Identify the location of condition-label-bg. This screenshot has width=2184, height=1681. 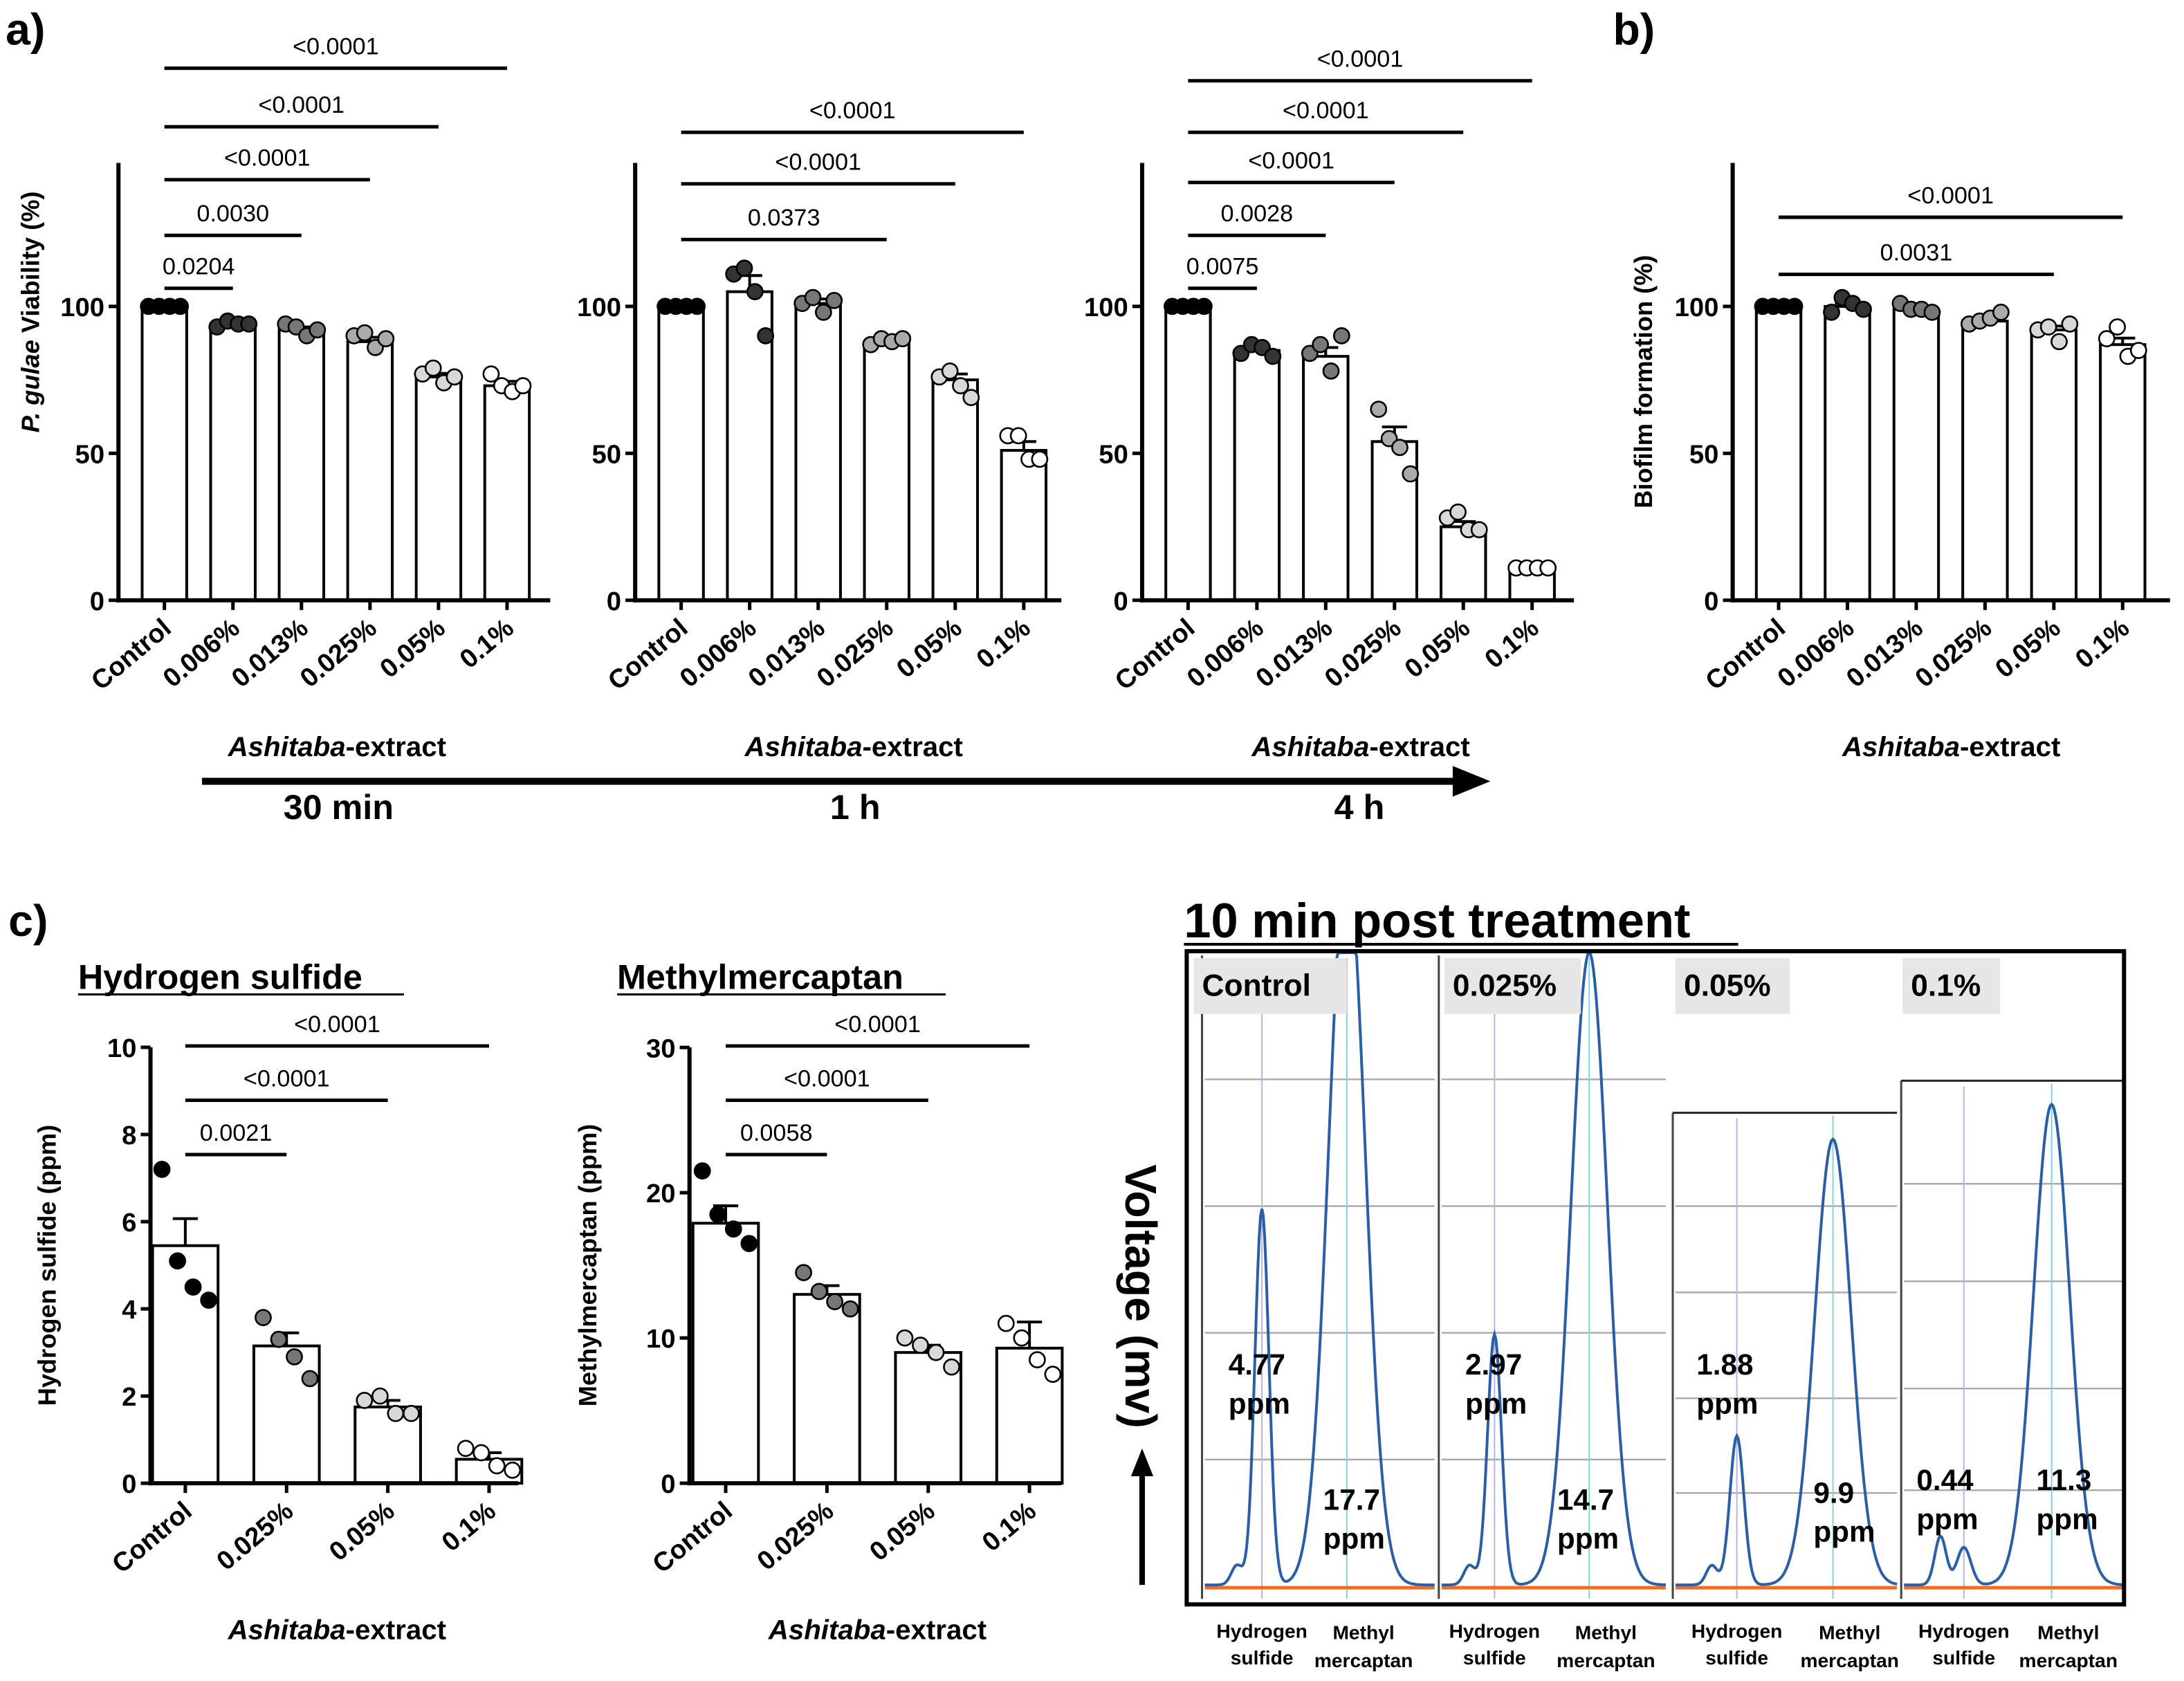
(1512, 986).